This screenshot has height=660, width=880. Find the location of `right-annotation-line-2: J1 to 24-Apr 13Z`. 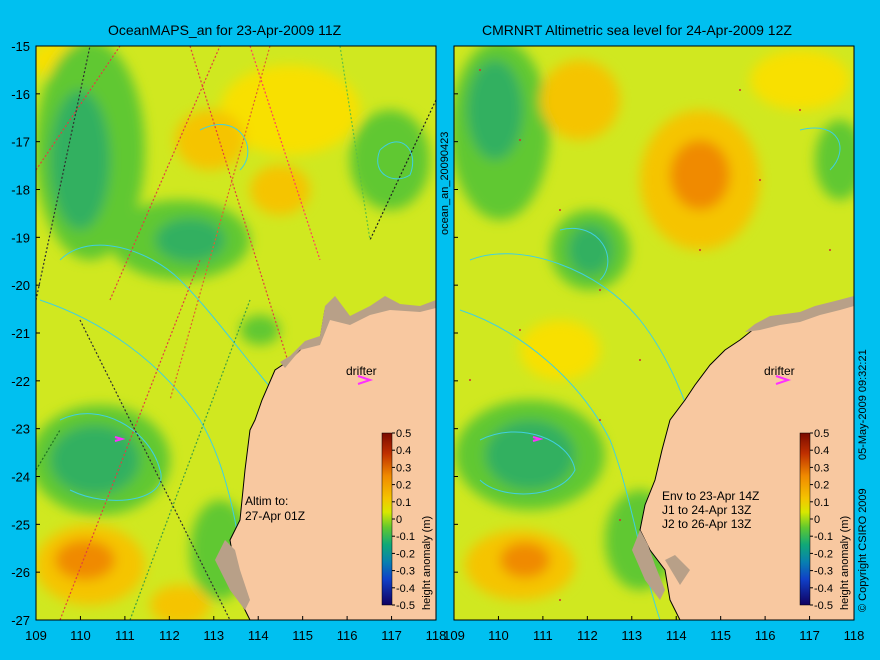

right-annotation-line-2: J1 to 24-Apr 13Z is located at coordinates (706, 510).